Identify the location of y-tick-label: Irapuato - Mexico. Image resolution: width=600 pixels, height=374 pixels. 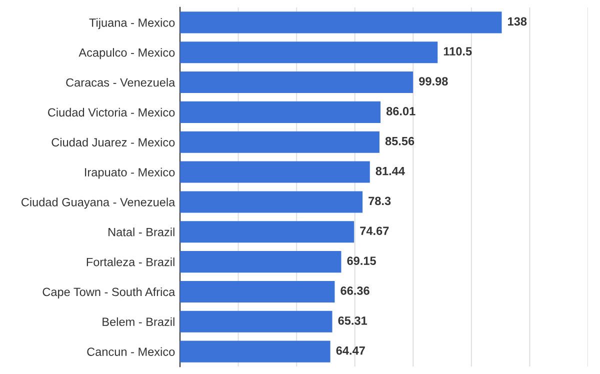
(130, 173).